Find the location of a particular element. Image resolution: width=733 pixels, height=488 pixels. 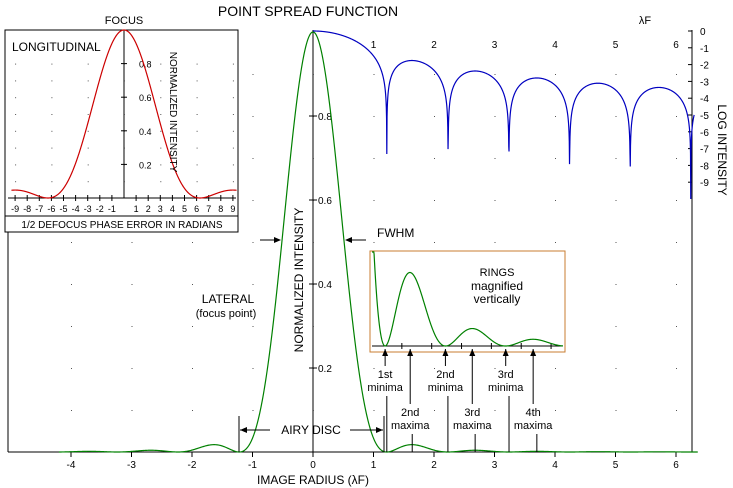

longitudinal-x-ticks: -9 -8 -7 -6 -5 -4 -3 -2 -1 1 2 3 4 5 6 7 8 9 is located at coordinates (123, 204).